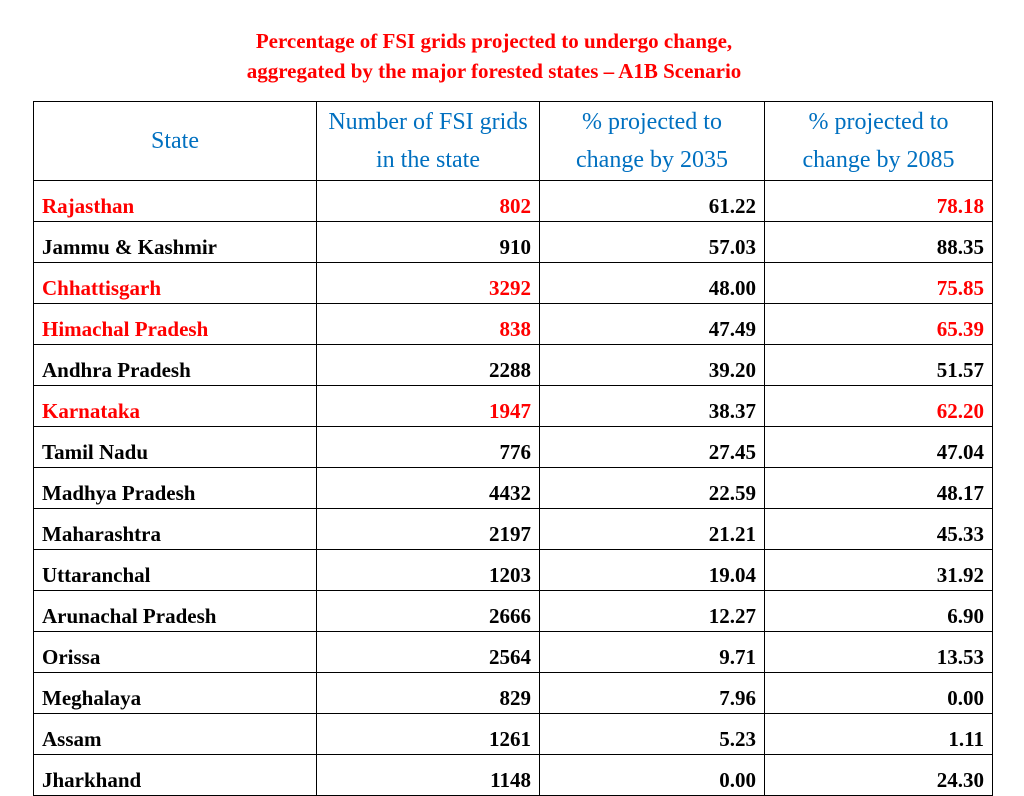 The image size is (1024, 796). What do you see at coordinates (175, 775) in the screenshot?
I see `state-cell: Jharkhand` at bounding box center [175, 775].